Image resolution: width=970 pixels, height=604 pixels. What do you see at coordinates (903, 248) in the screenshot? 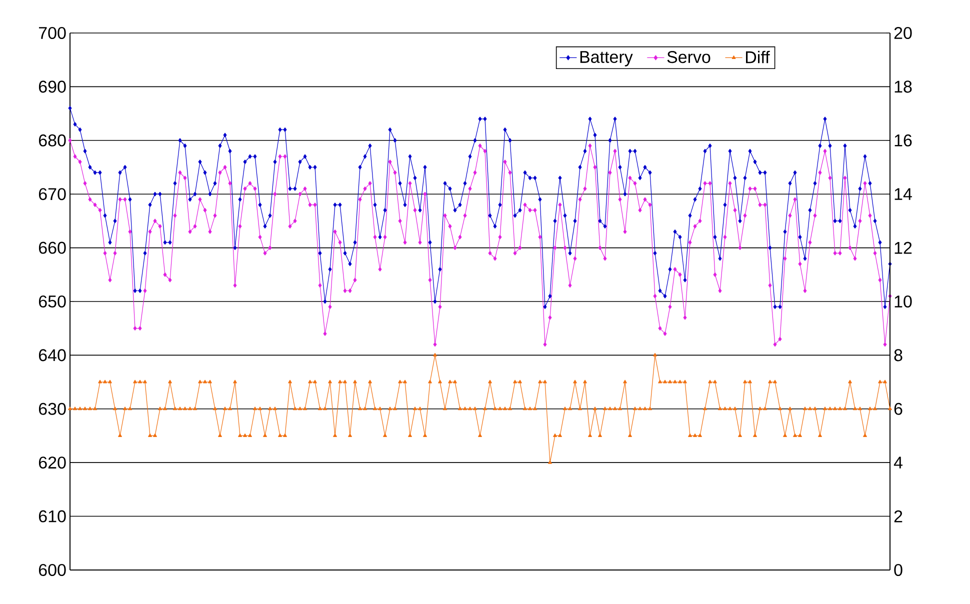
I see `y2-tick-label: 12` at bounding box center [903, 248].